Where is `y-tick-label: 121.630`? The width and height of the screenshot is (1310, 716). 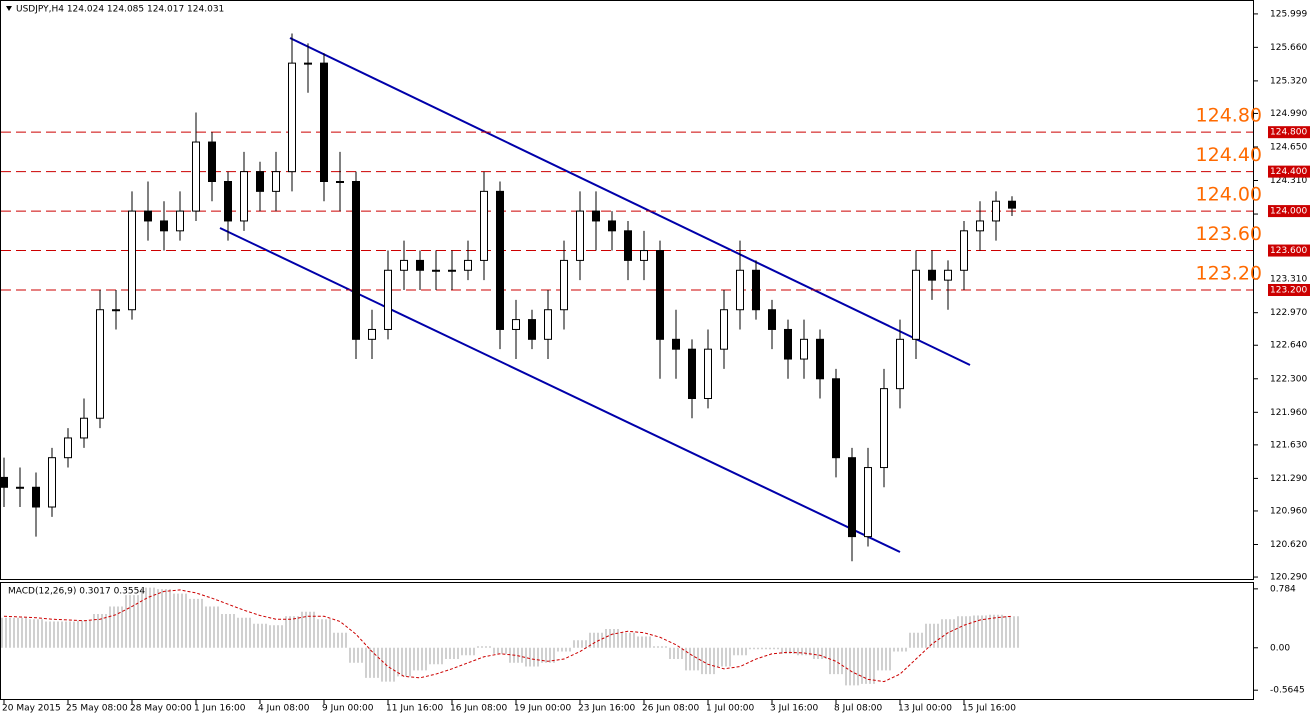
y-tick-label: 121.630 is located at coordinates (1288, 445).